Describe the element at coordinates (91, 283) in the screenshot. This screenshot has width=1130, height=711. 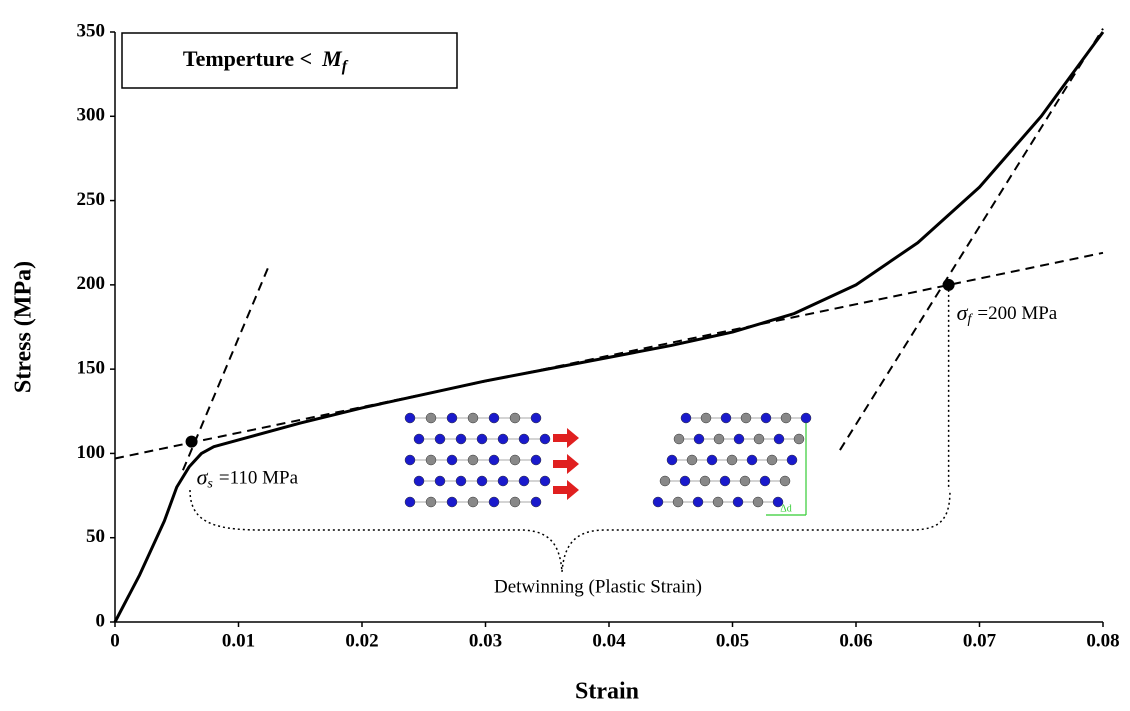
I see `y-tick-label: 200` at that location.